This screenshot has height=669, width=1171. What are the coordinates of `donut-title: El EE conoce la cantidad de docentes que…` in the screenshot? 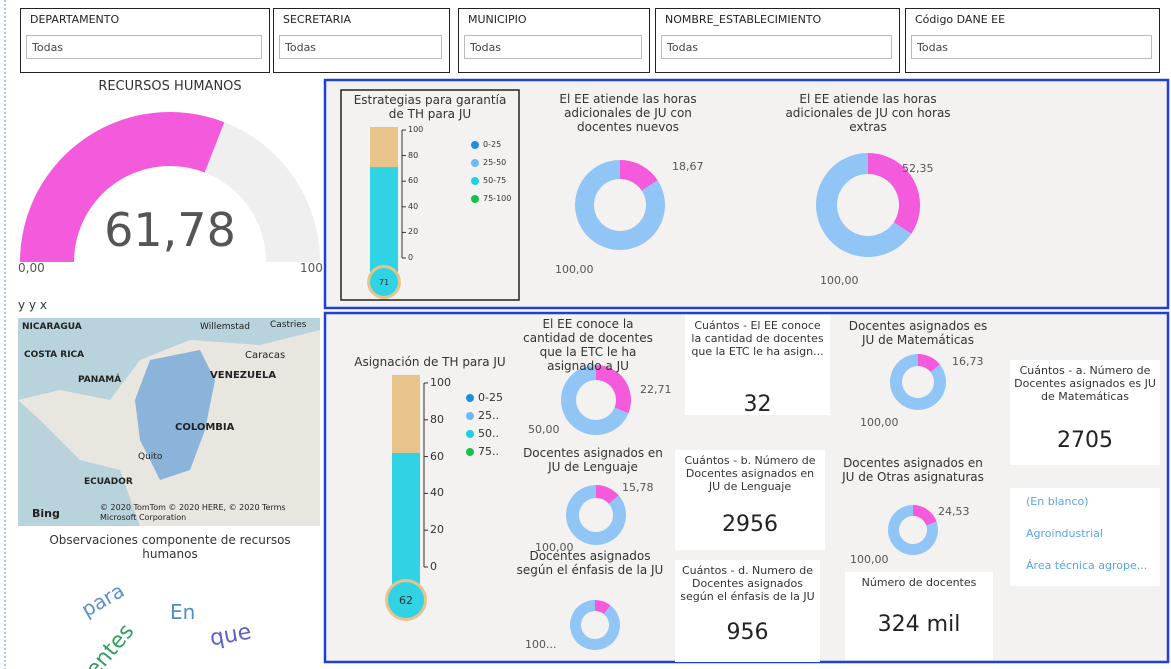 It's located at (588, 345).